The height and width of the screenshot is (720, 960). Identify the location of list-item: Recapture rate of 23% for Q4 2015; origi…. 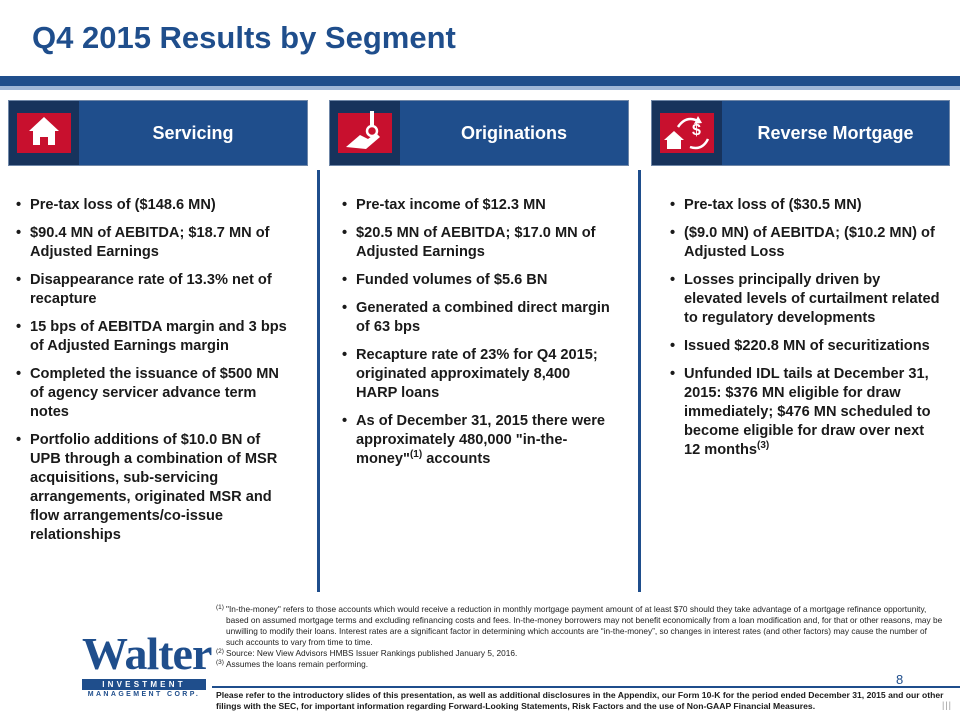
(476, 374).